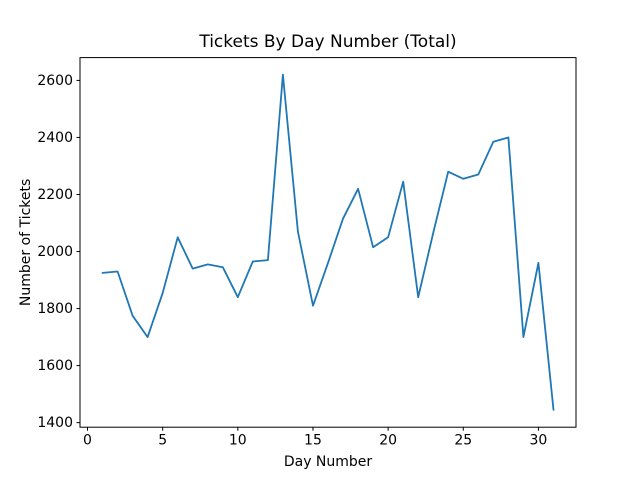 This screenshot has width=640, height=480. I want to click on y-axis-label: Number of Tickets, so click(26, 242).